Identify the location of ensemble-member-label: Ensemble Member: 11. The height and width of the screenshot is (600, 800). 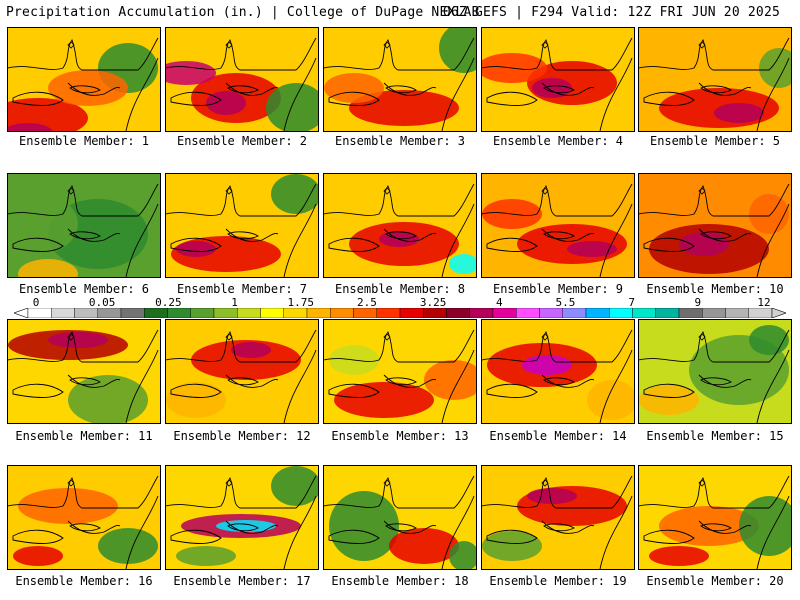
(84, 436).